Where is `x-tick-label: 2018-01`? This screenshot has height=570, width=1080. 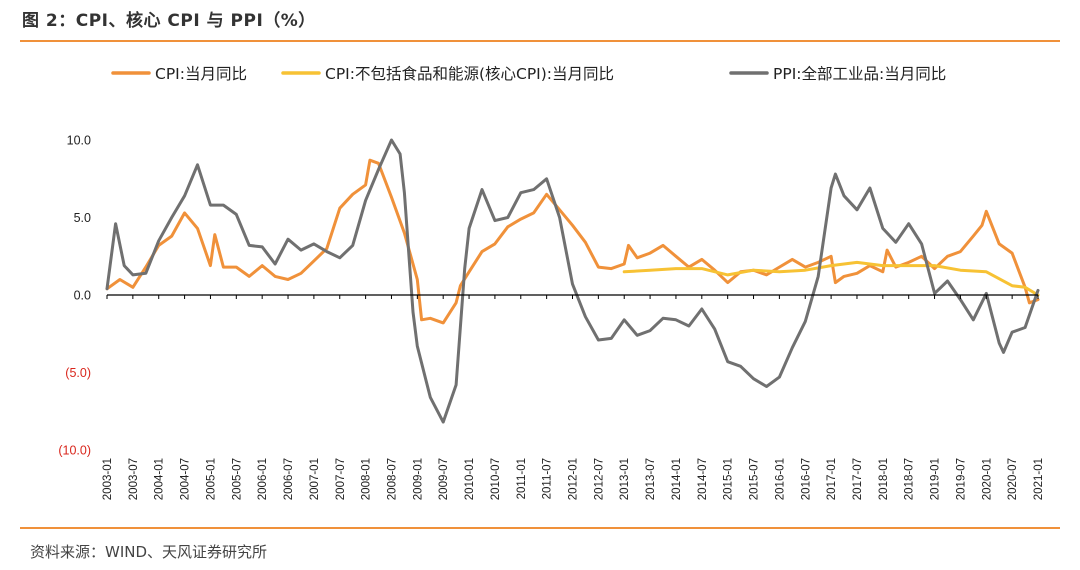
x-tick-label: 2018-01 is located at coordinates (884, 479).